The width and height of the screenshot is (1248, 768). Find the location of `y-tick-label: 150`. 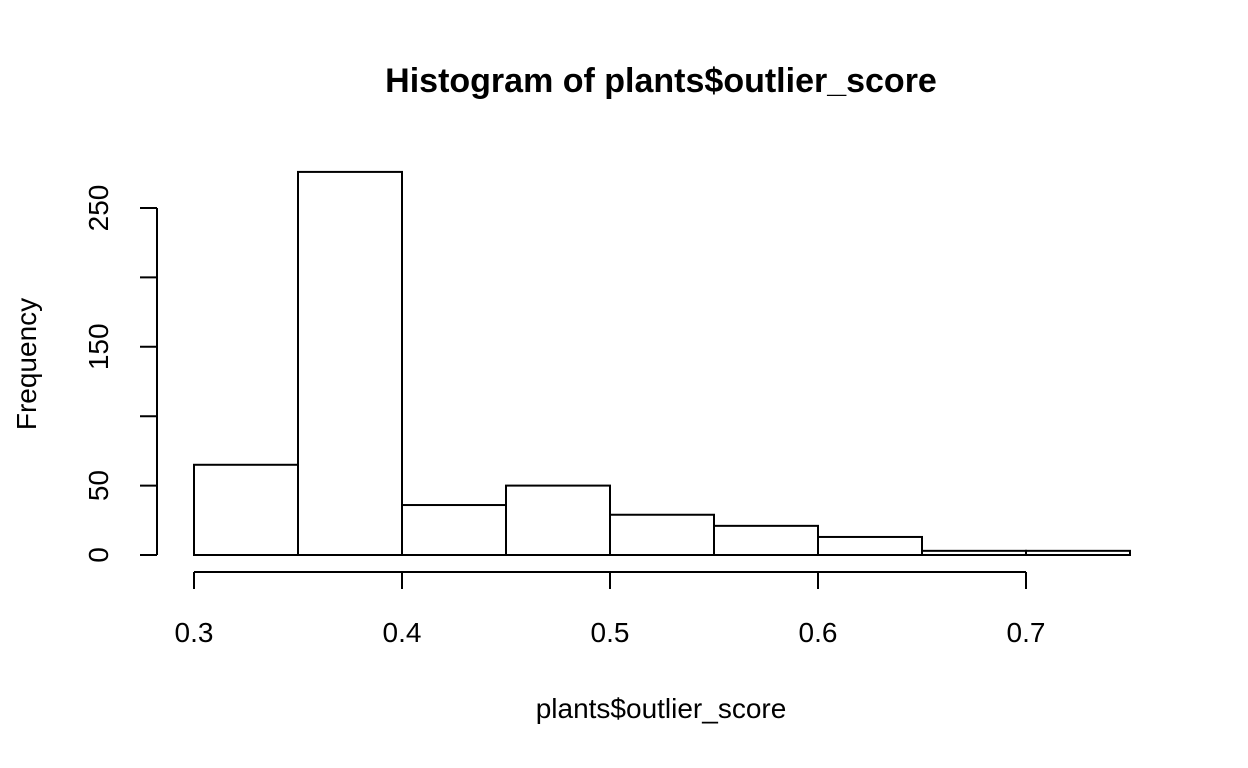

y-tick-label: 150 is located at coordinates (98, 346).